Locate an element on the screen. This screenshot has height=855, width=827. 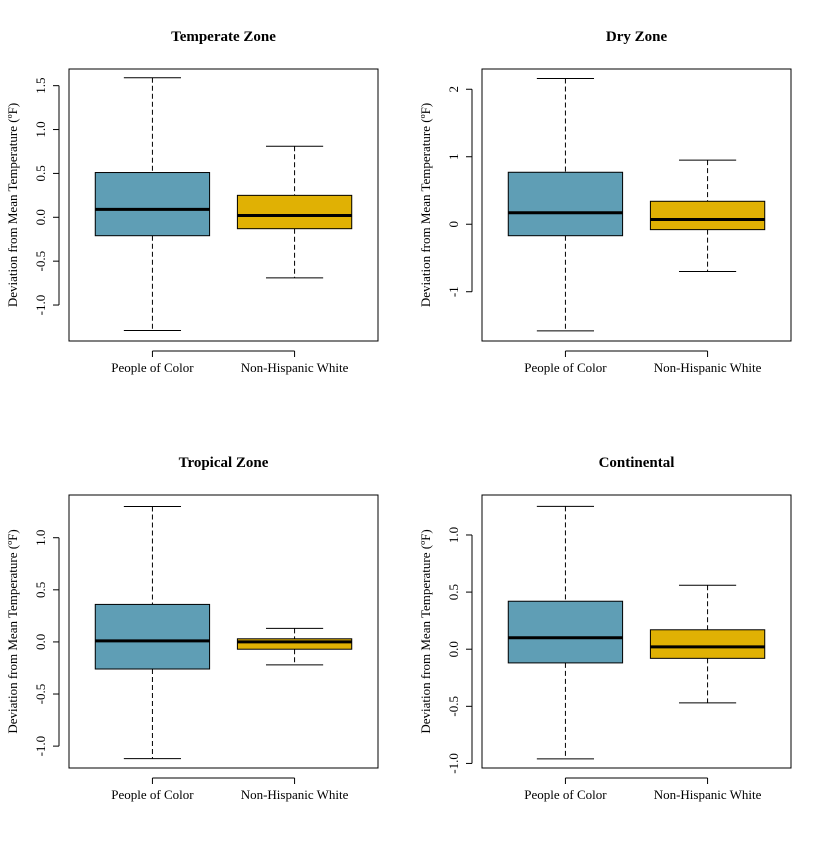
panel-title: Tropical Zone is located at coordinates (224, 463).